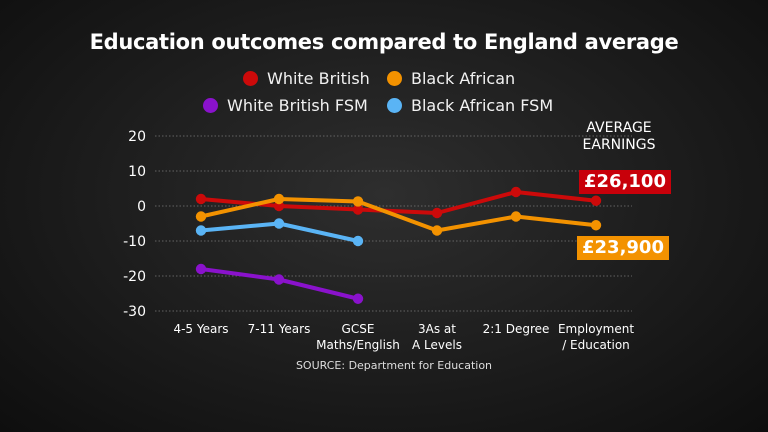 The width and height of the screenshot is (768, 432). Describe the element at coordinates (596, 345) in the screenshot. I see `x-tick-label: / Education` at that location.